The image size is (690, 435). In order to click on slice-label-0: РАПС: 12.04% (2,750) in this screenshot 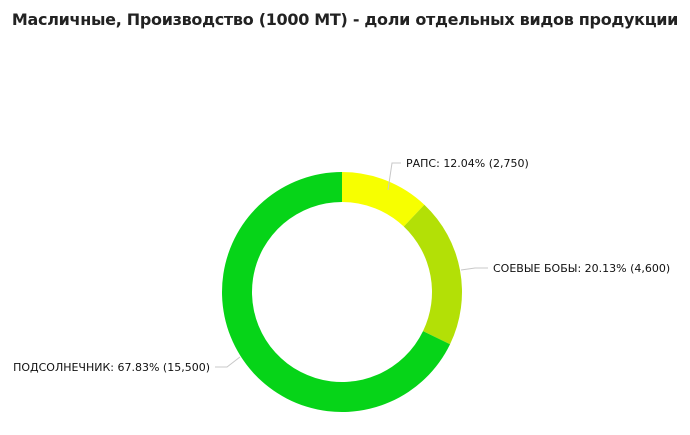, I will do `click(467, 163)`.